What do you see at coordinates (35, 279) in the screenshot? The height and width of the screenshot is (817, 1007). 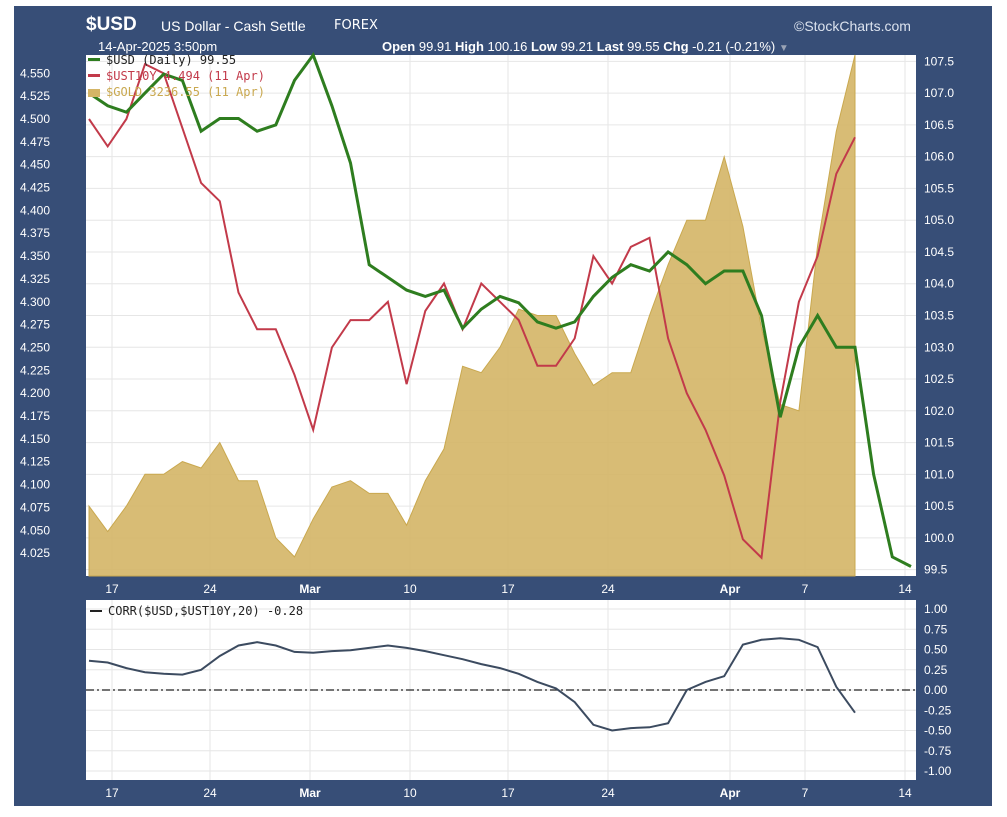 I see `left-tick-label: 4.325` at bounding box center [35, 279].